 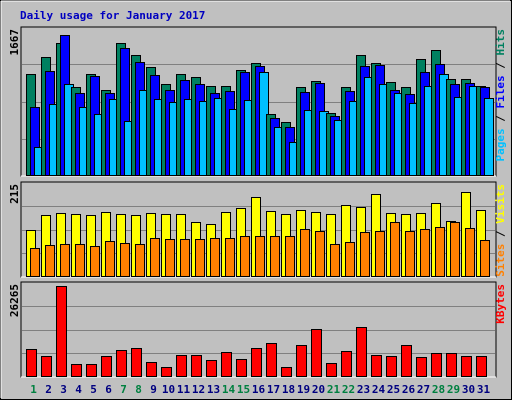 What do you see at coordinates (153, 389) in the screenshot?
I see `x-tick-label: 9` at bounding box center [153, 389].